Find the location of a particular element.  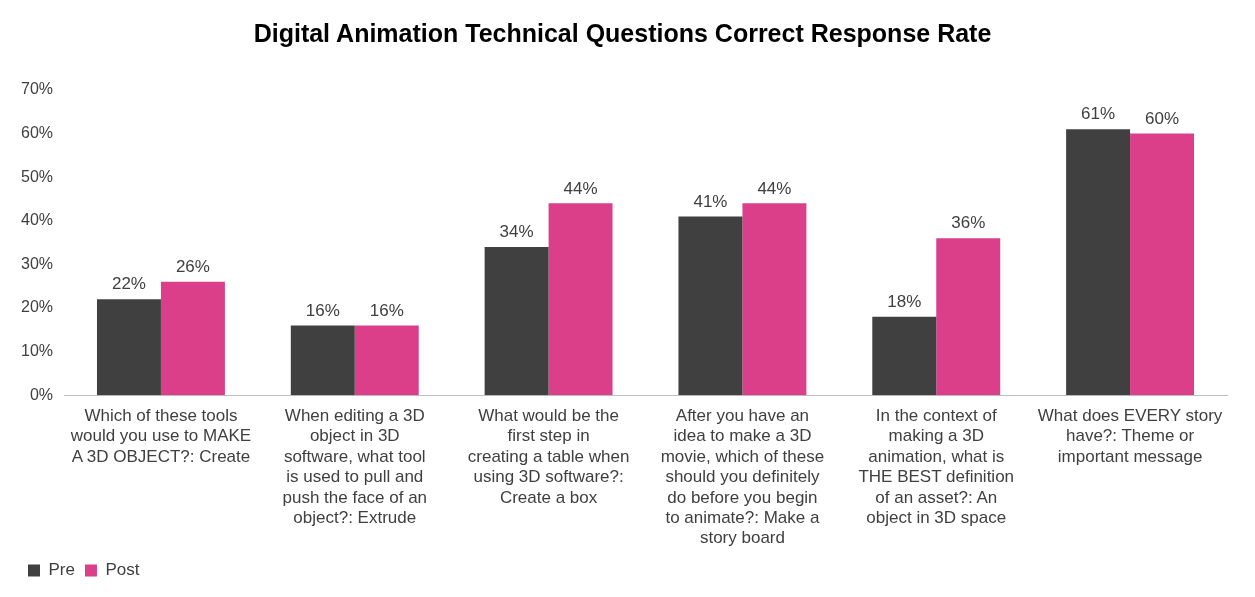

y-tick-label: 0% is located at coordinates (41, 394).